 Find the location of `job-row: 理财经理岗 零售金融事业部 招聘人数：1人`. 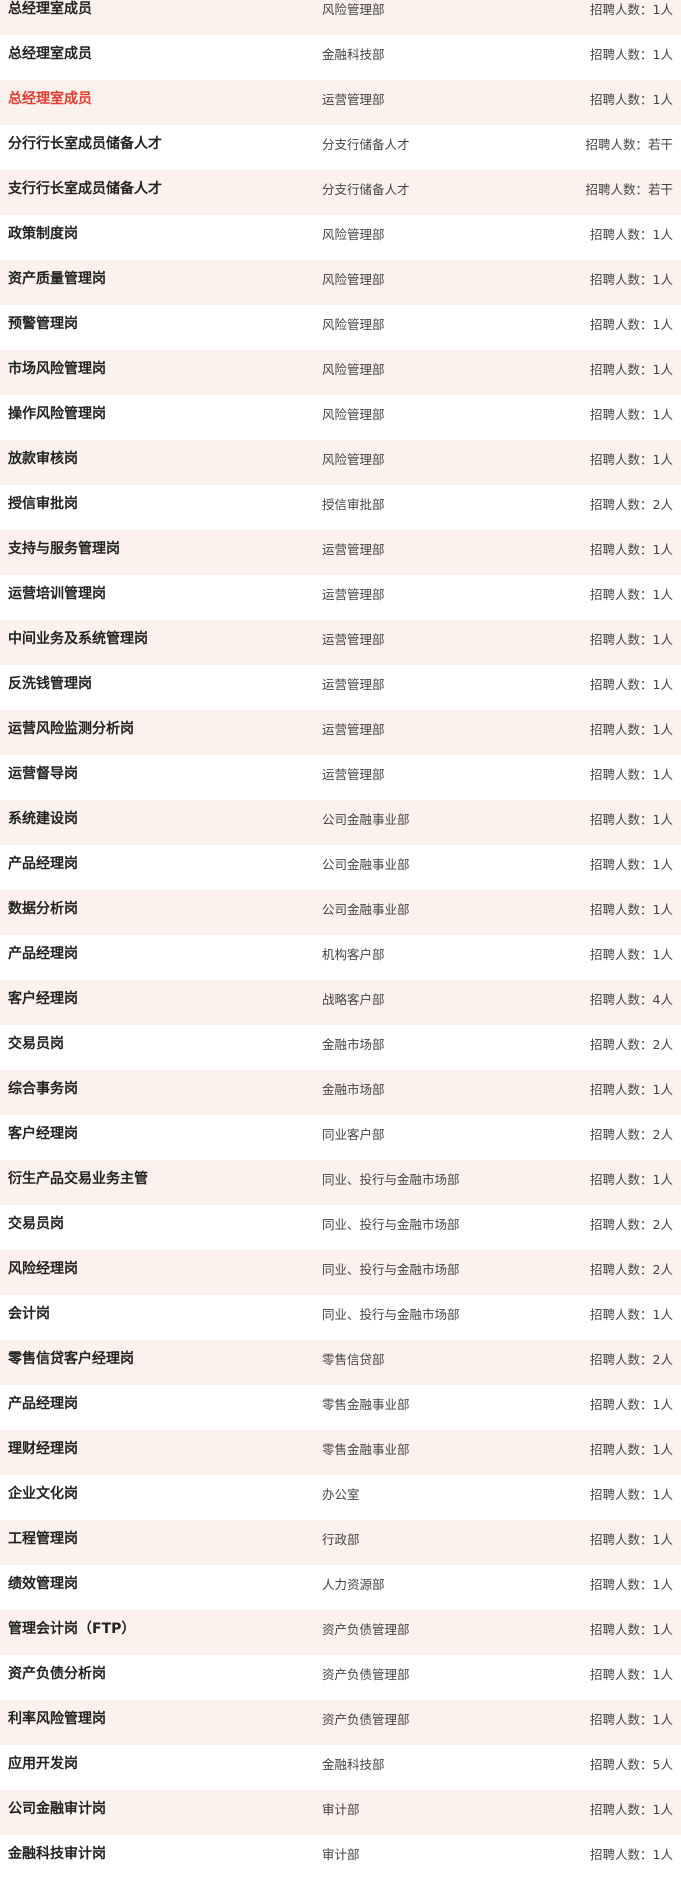

job-row: 理财经理岗 零售金融事业部 招聘人数：1人 is located at coordinates (340, 1452).